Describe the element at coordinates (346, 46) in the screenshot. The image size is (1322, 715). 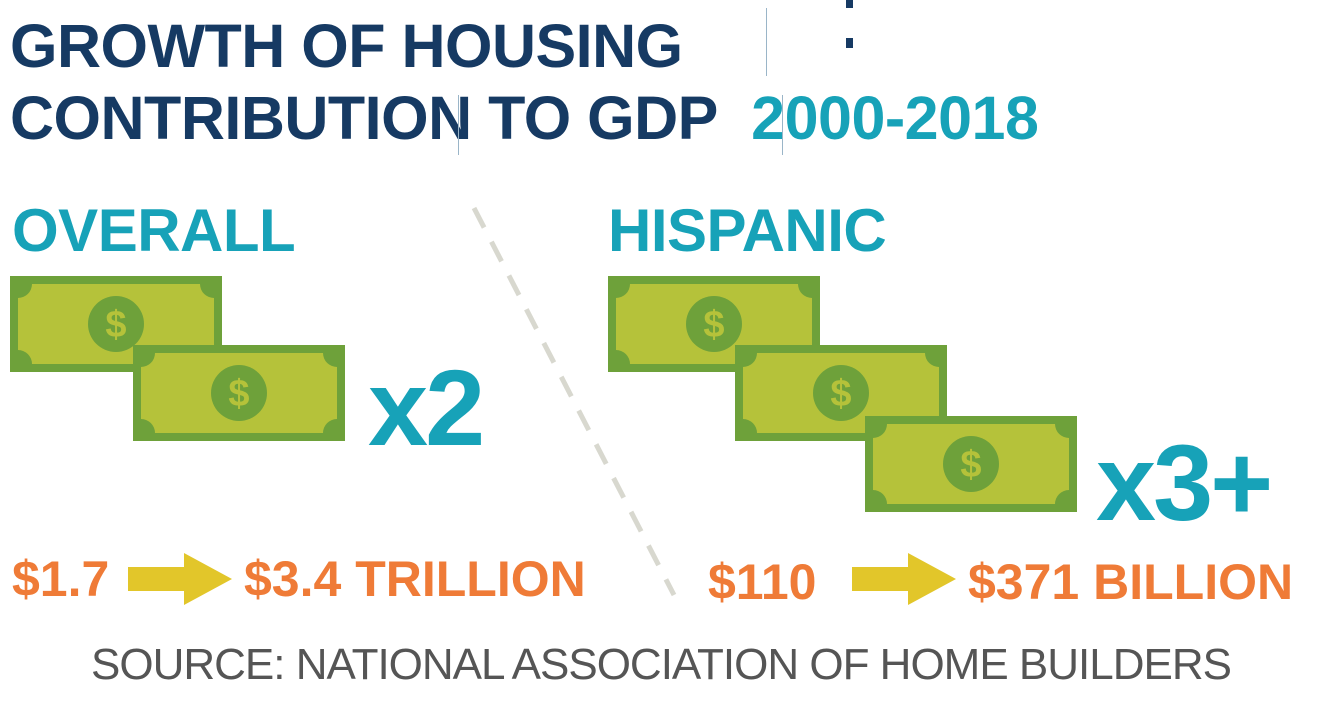
I see `title-line-1: GROWTH OF HOUSING` at that location.